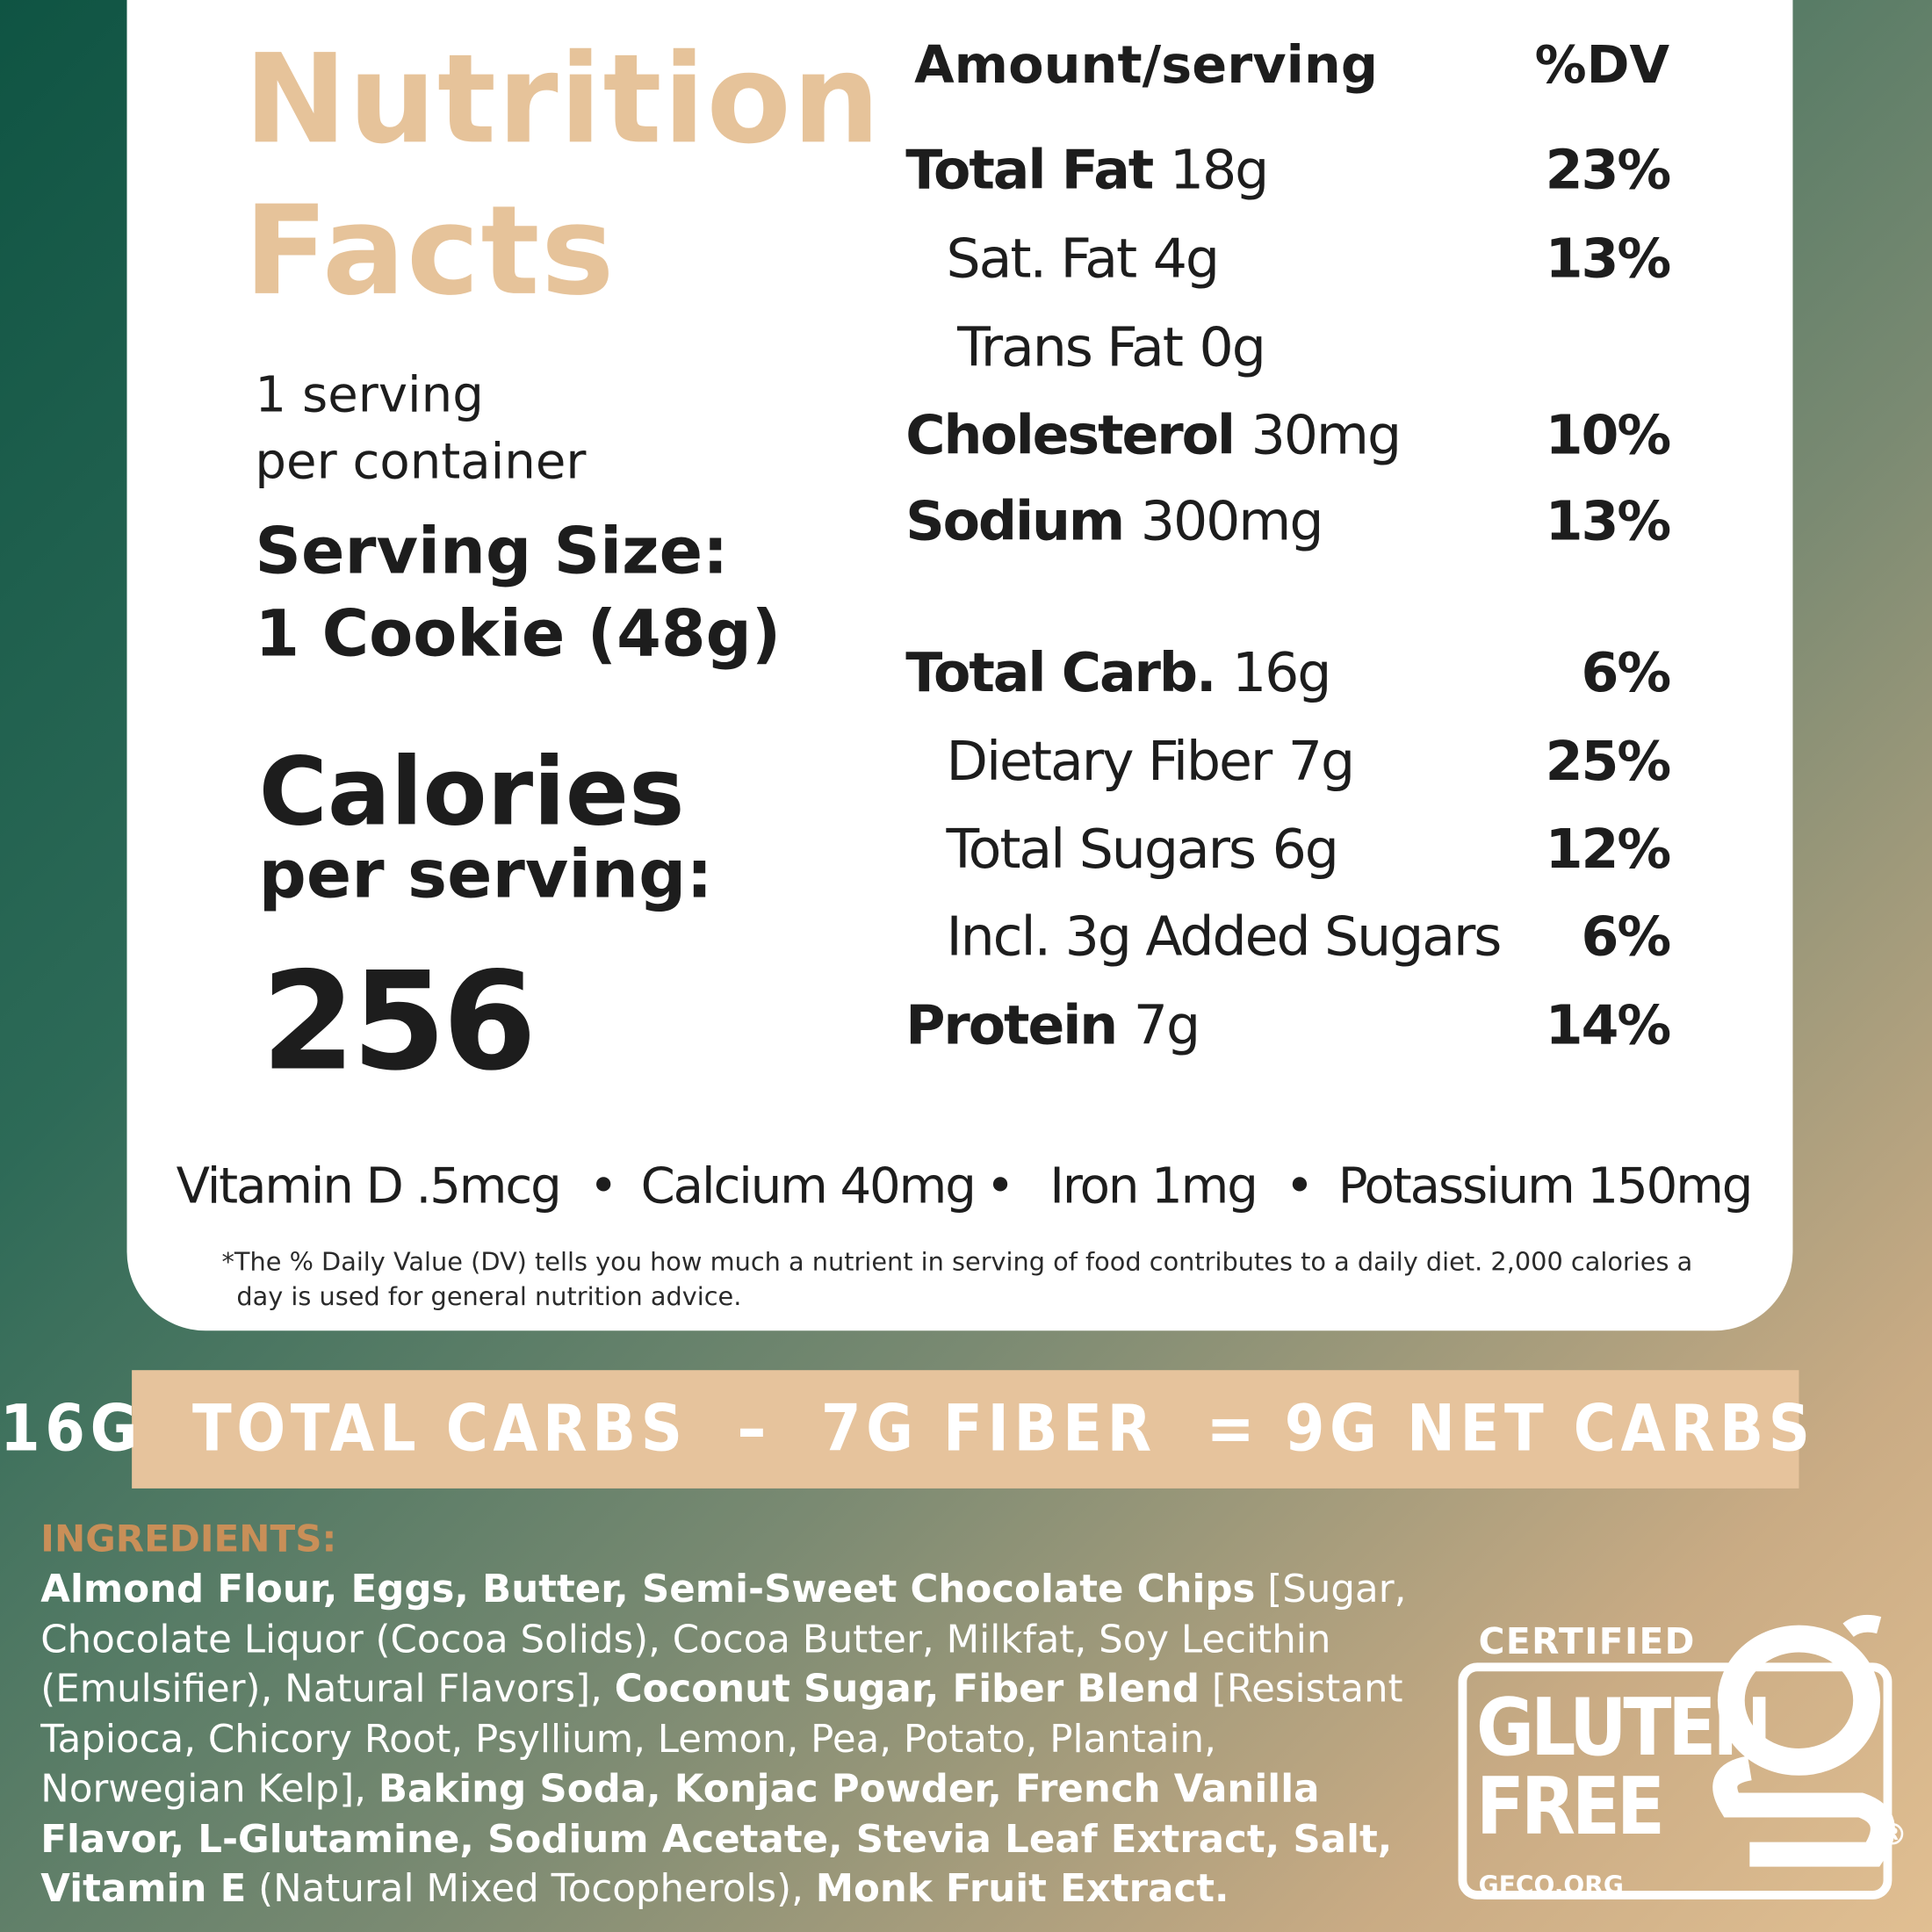 The width and height of the screenshot is (1932, 1932). I want to click on mineral: Iron 1mg, so click(1153, 1186).